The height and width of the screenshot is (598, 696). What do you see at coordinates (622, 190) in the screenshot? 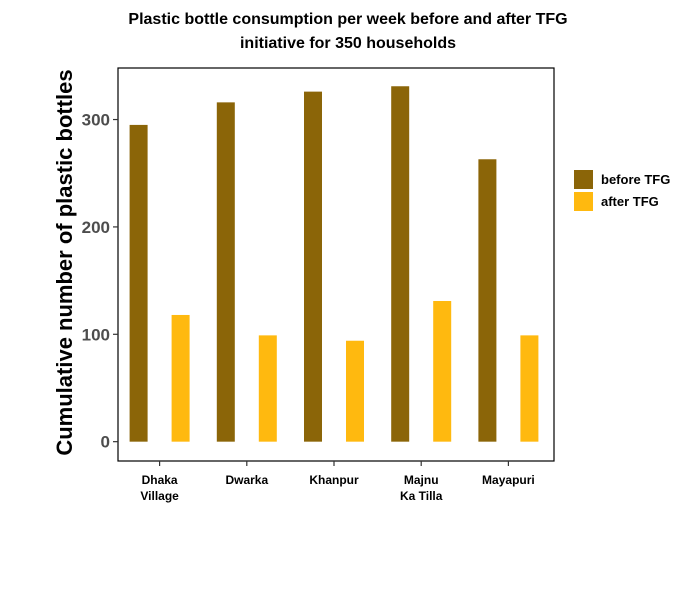
I see `legend: before TFG after TFG` at bounding box center [622, 190].